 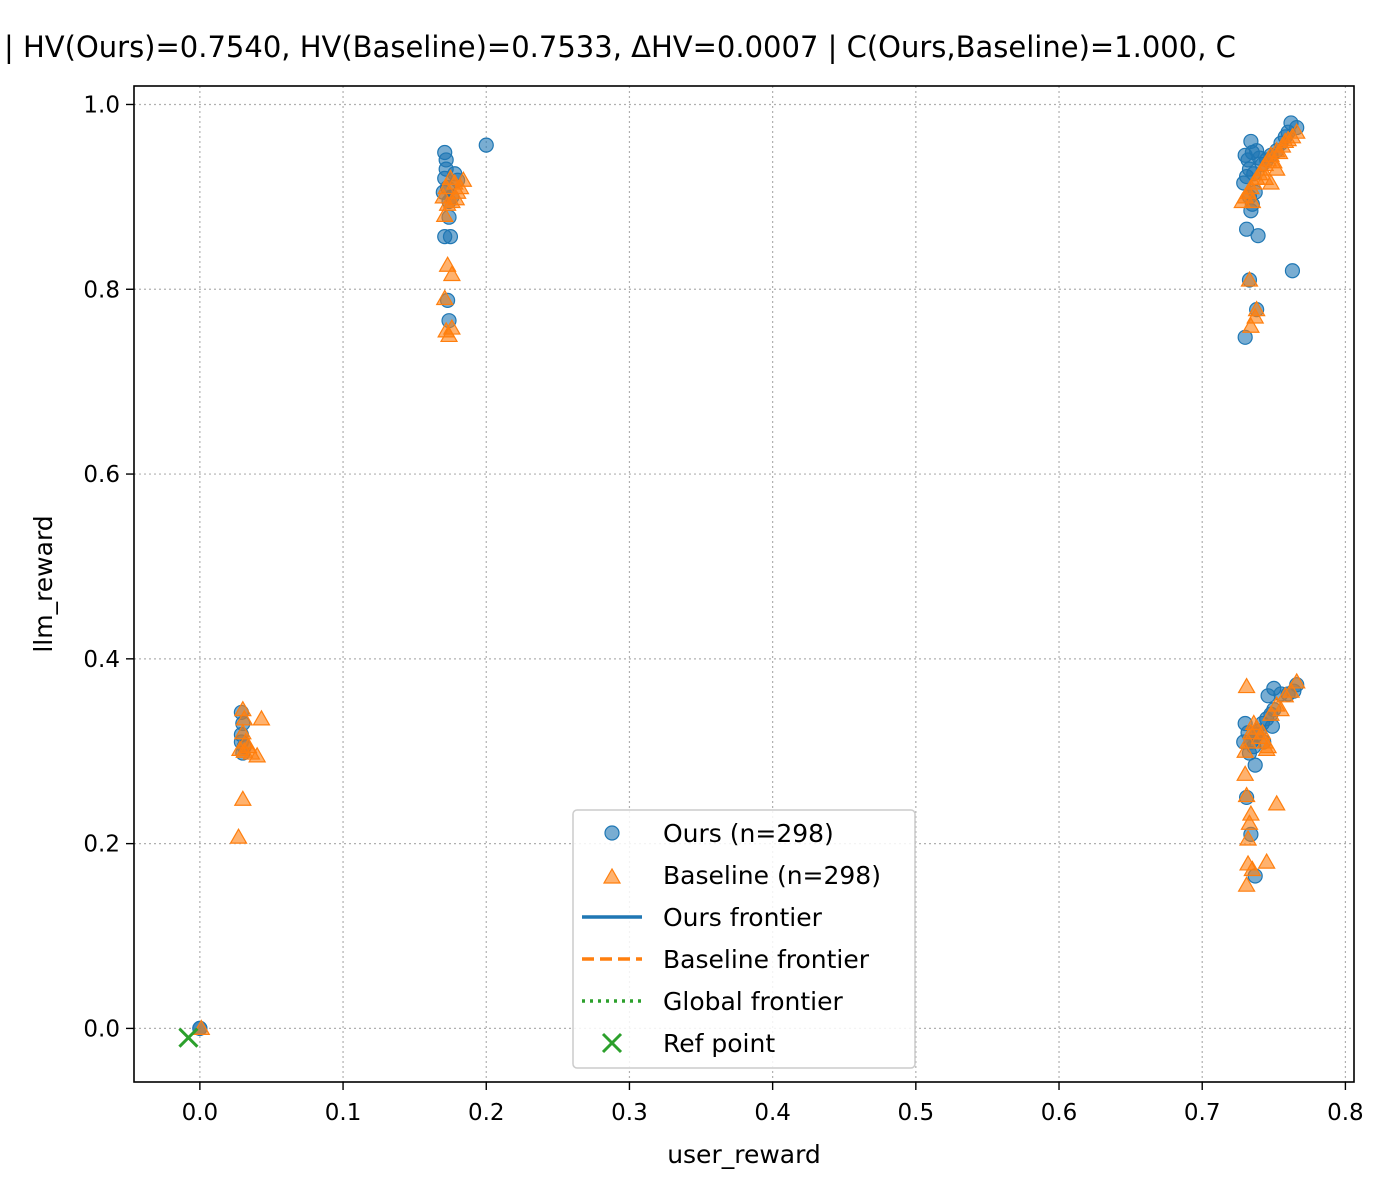 What do you see at coordinates (343, 1113) in the screenshot?
I see `x-tick-label: 0.1` at bounding box center [343, 1113].